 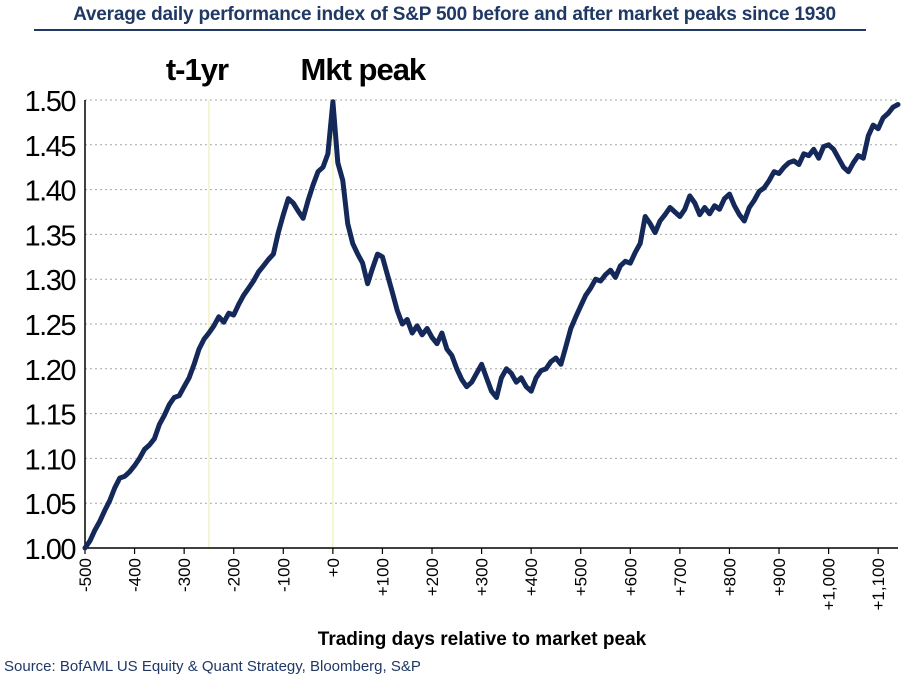 I want to click on y-tick-label: 1.20, so click(x=50, y=371).